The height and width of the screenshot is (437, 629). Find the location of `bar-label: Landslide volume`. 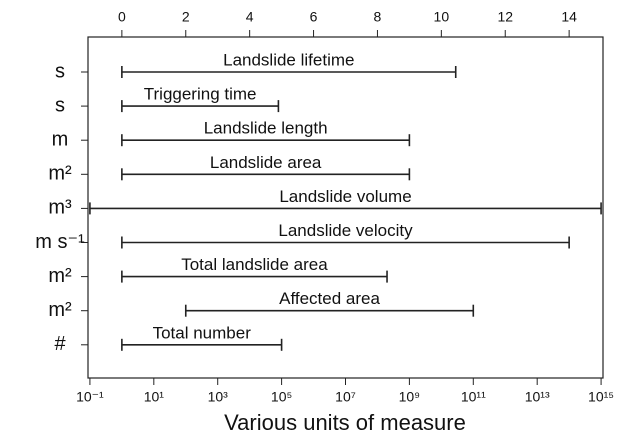

bar-label: Landslide volume is located at coordinates (345, 196).